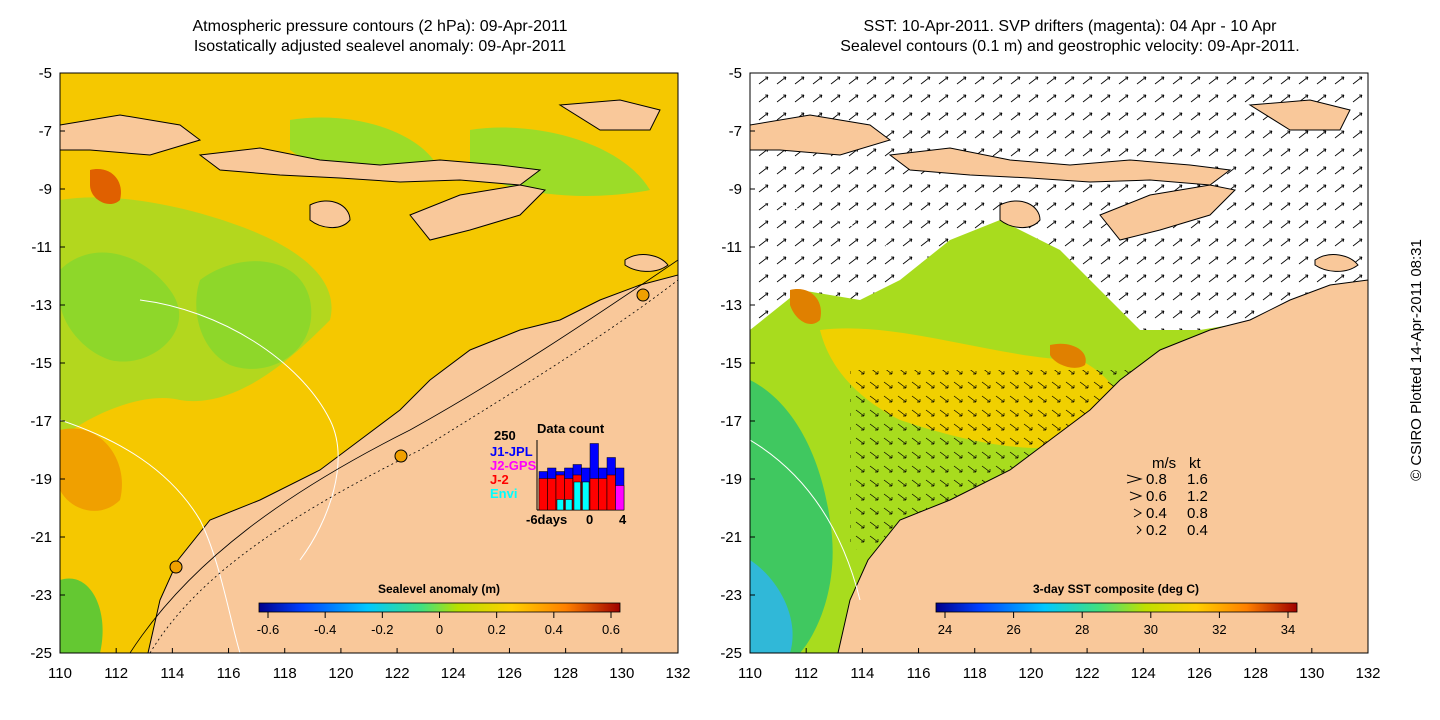 This screenshot has height=720, width=1440. What do you see at coordinates (150, 536) in the screenshot?
I see `pressure-contour` at bounding box center [150, 536].